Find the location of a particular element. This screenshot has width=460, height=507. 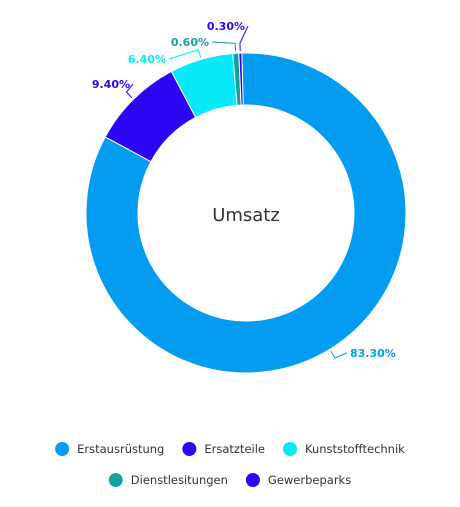

legend-item-gewerbeparks: Gewerbeparks is located at coordinates (298, 480).